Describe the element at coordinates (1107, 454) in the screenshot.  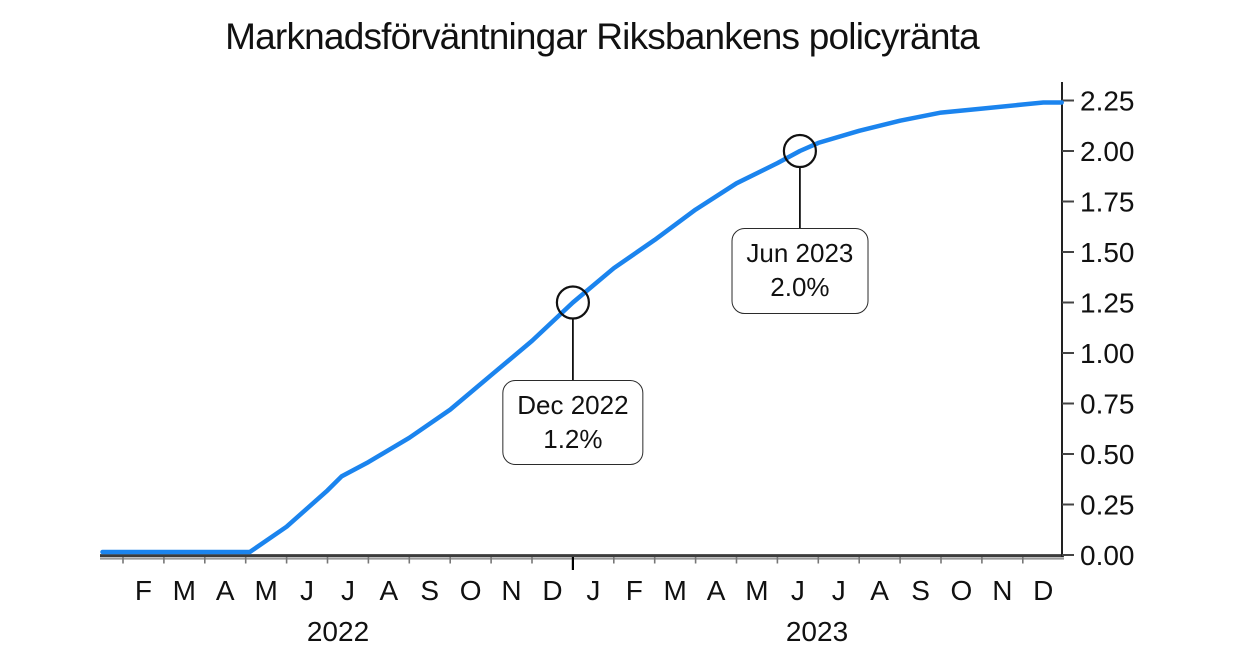
I see `y-tick-label: 0.50` at that location.